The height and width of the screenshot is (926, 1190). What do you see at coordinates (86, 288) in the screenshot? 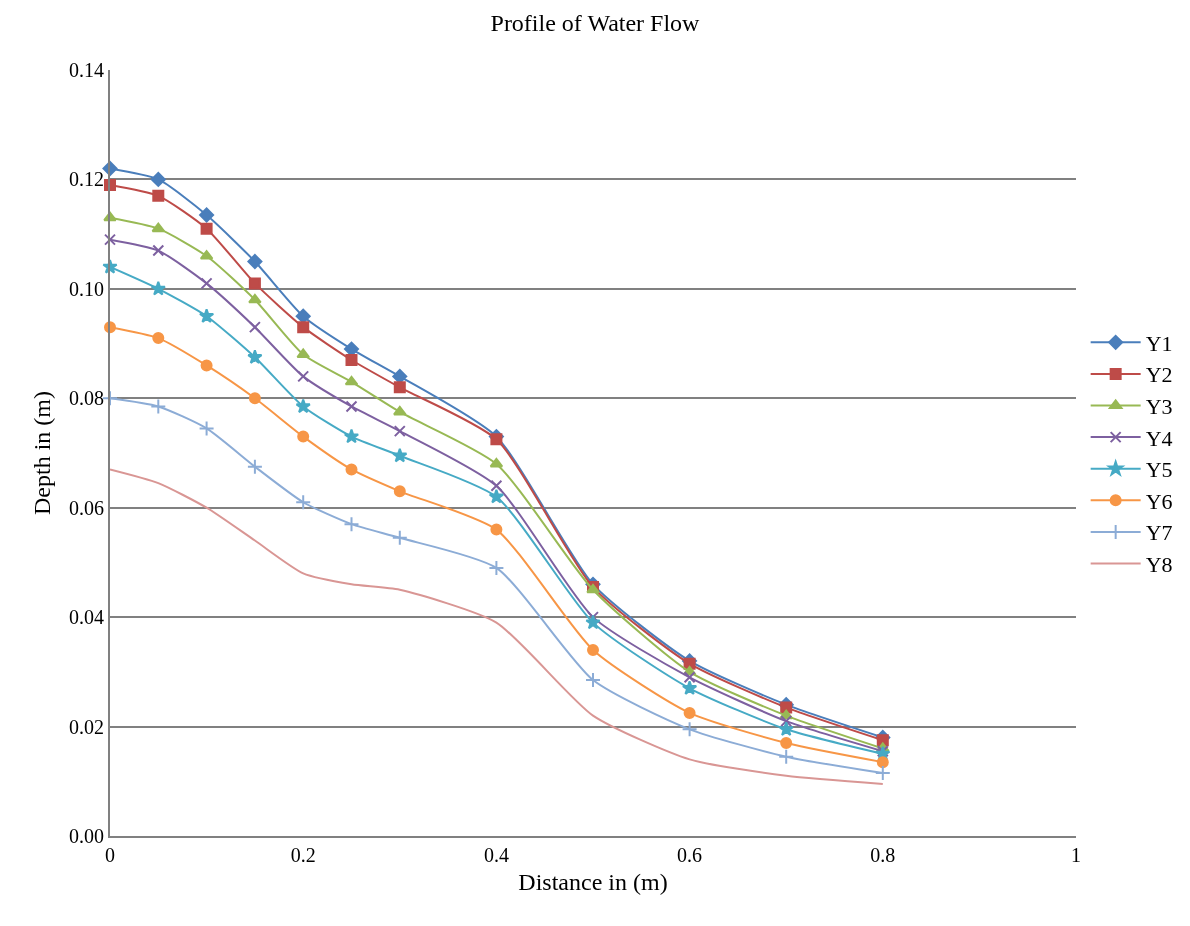
I see `y-tick-label: 0.10` at bounding box center [86, 288].